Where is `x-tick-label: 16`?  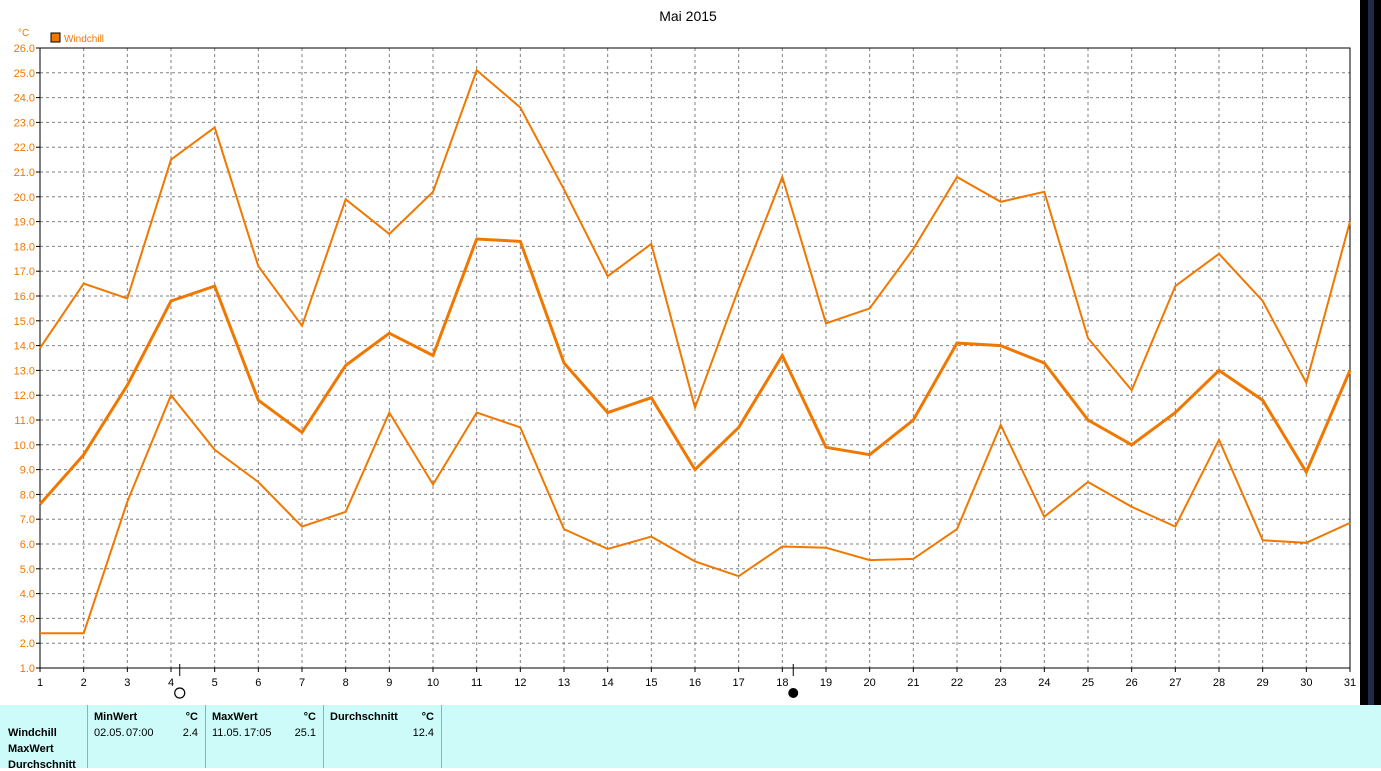
x-tick-label: 16 is located at coordinates (695, 683).